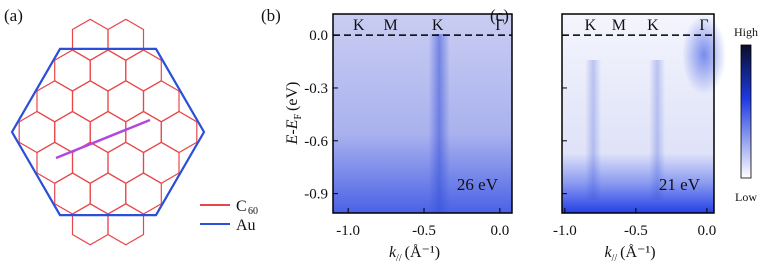 The width and height of the screenshot is (763, 271). Describe the element at coordinates (680, 184) in the screenshot. I see `photon-energy: 21 eV` at that location.